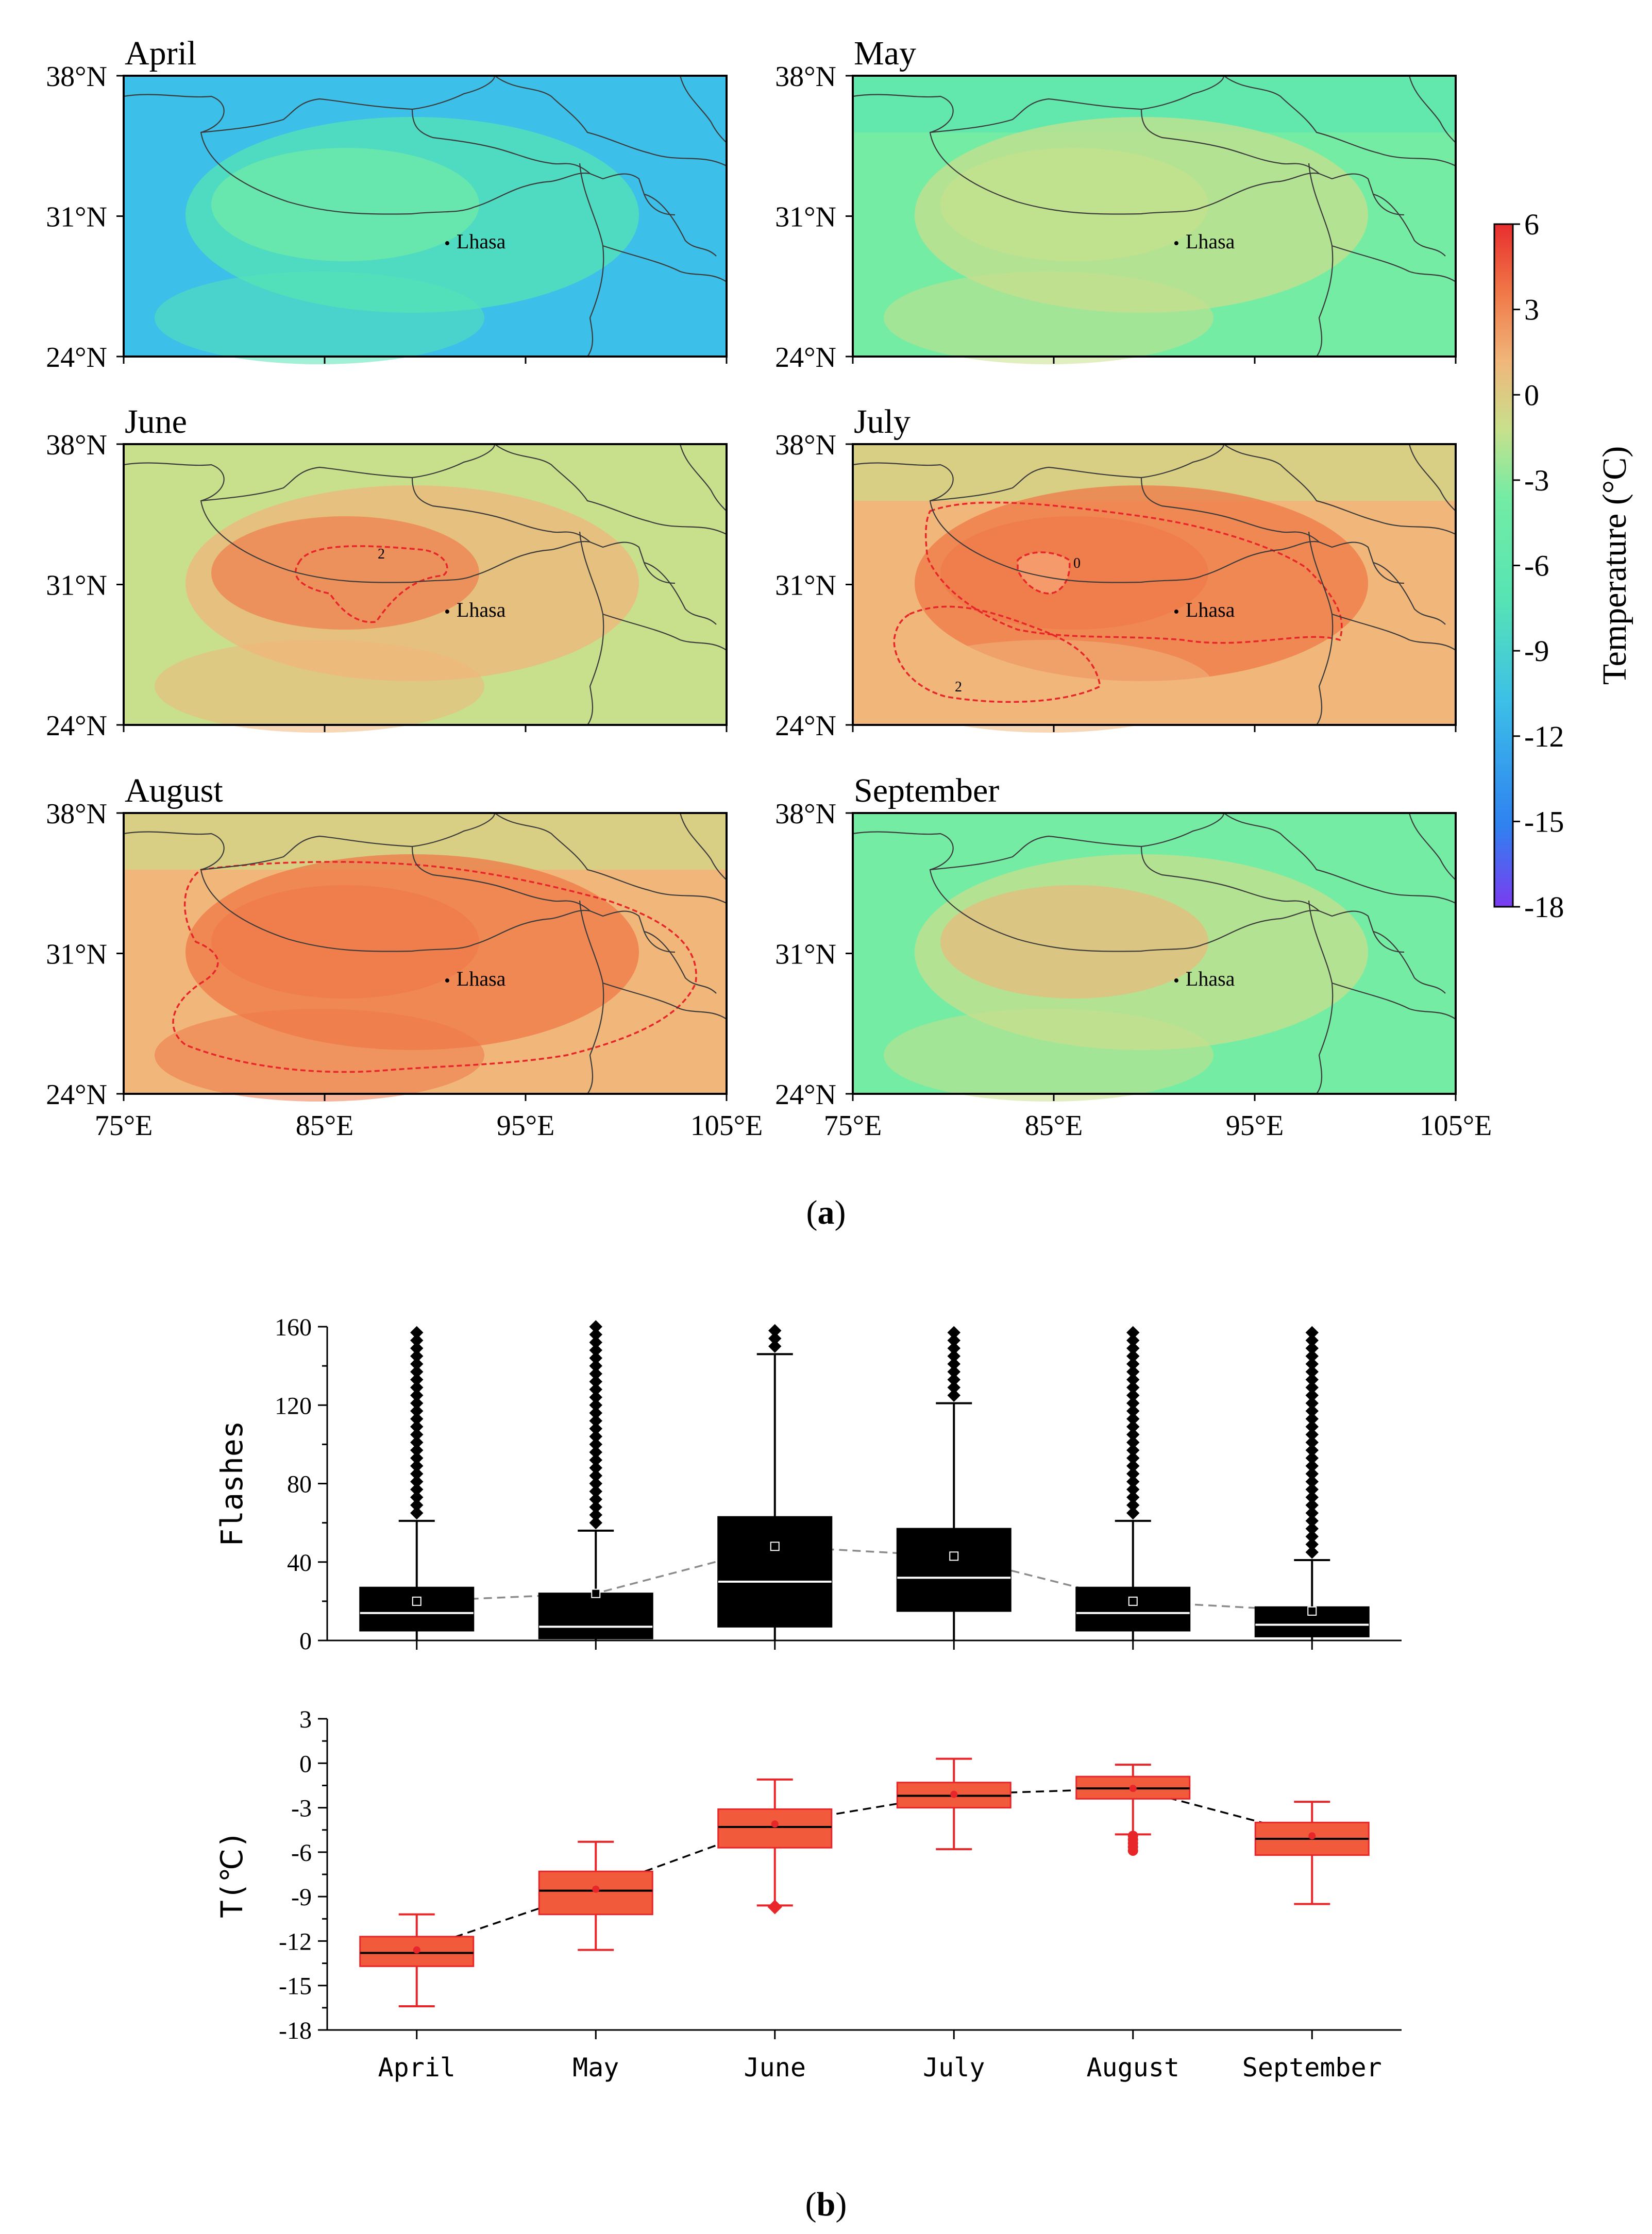 Image resolution: width=1652 pixels, height=2234 pixels. Describe the element at coordinates (295, 2030) in the screenshot. I see `y-tick-label: -18` at that location.